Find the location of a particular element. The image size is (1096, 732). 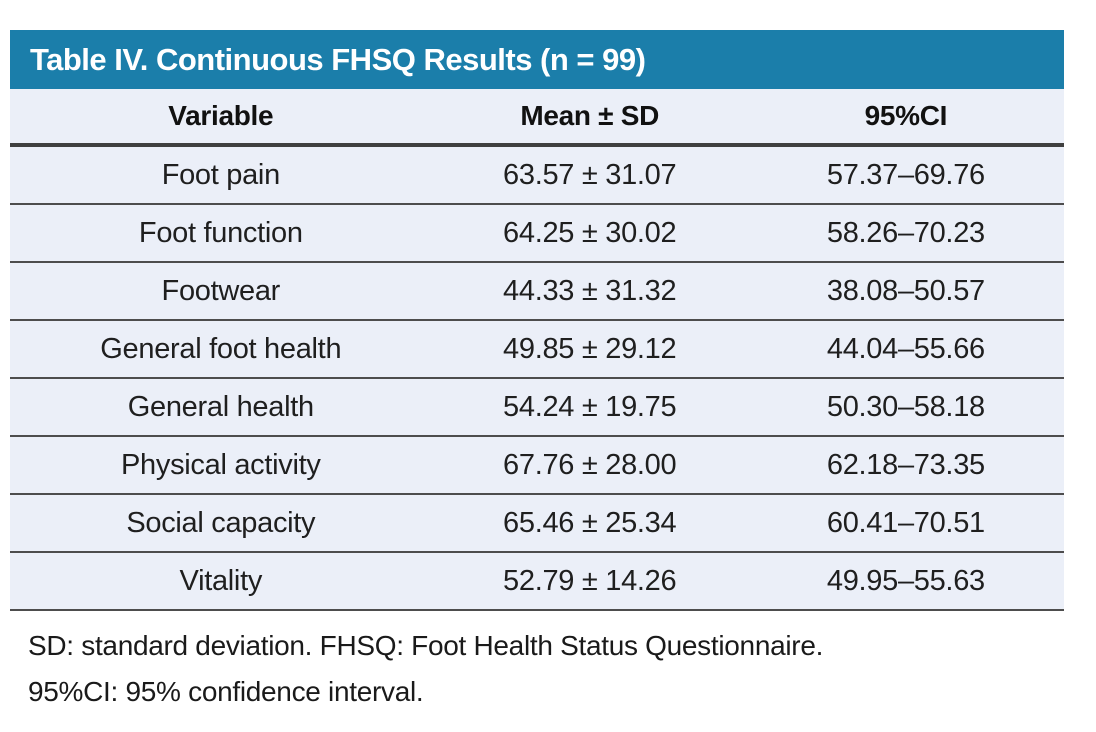

table-header-row: Variable Mean ± SD 95%CI is located at coordinates (537, 118).